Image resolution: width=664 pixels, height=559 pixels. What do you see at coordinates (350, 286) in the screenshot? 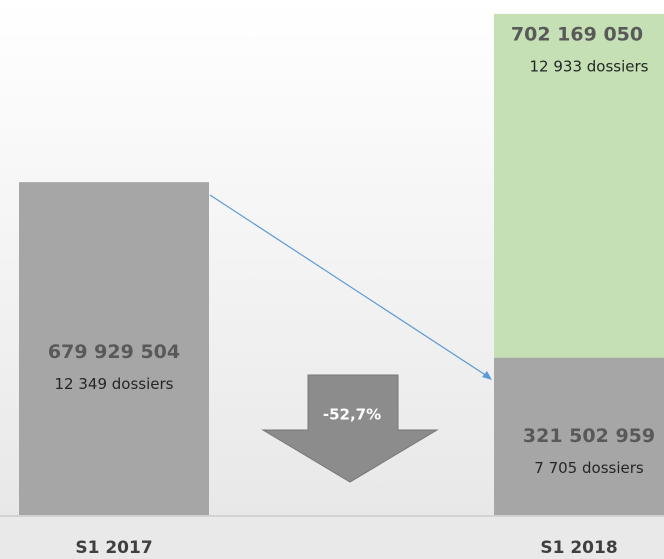
I see `trend-arrow` at bounding box center [350, 286].